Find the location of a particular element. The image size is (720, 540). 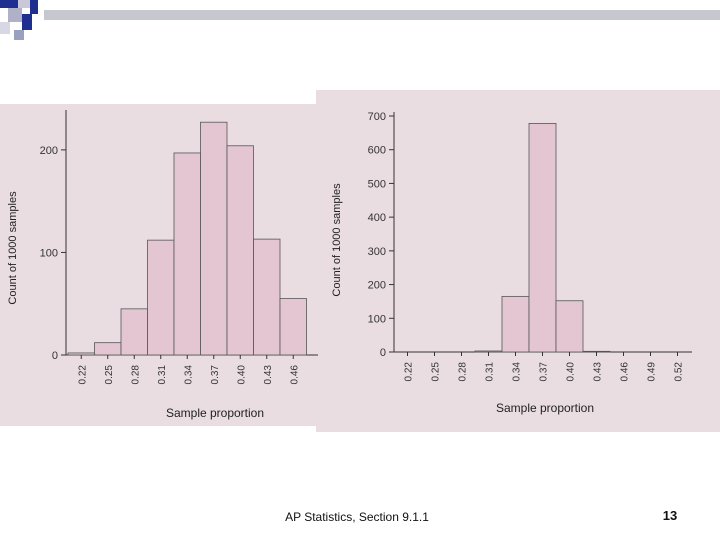

right-y-tick-label: 400 is located at coordinates (377, 218).